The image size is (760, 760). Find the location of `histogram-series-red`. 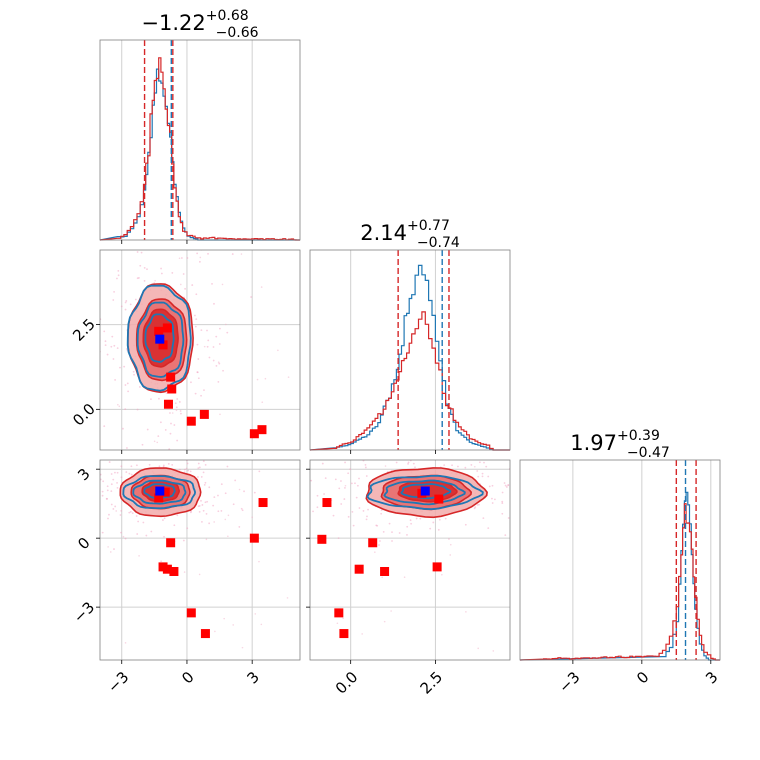

histogram-series-red is located at coordinates (199, 149).